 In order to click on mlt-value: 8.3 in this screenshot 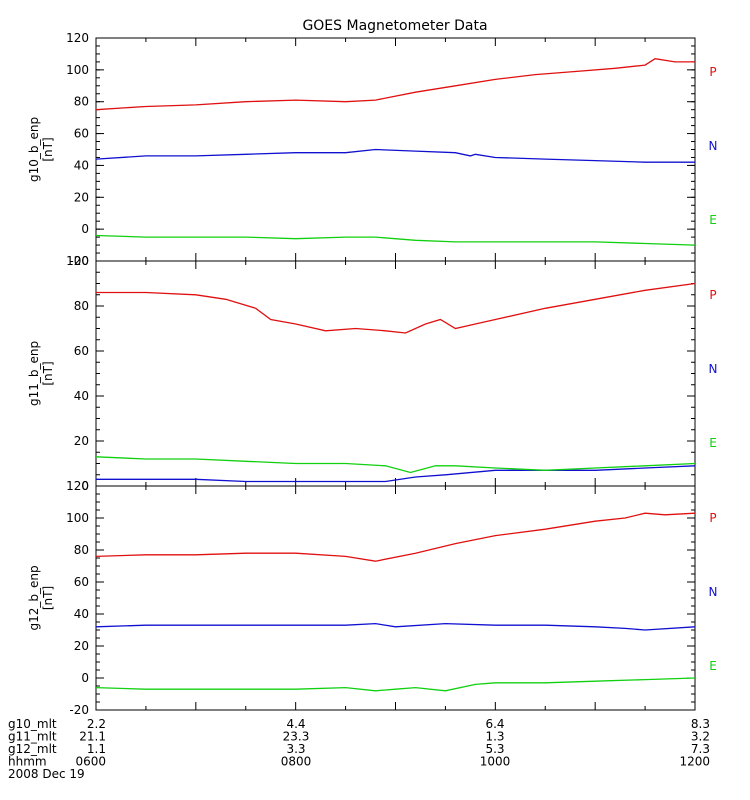, I will do `click(700, 724)`.